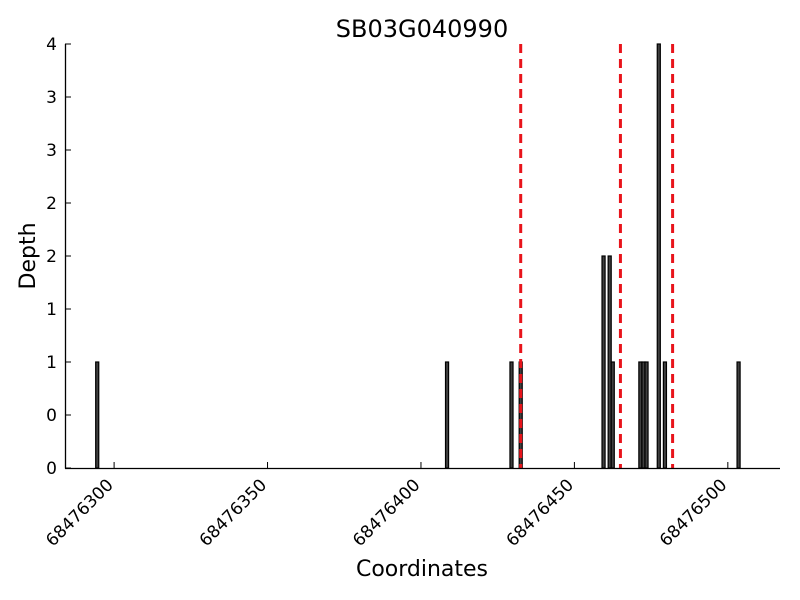  What do you see at coordinates (51, 204) in the screenshot?
I see `y-tick-label-5: 2` at bounding box center [51, 204].